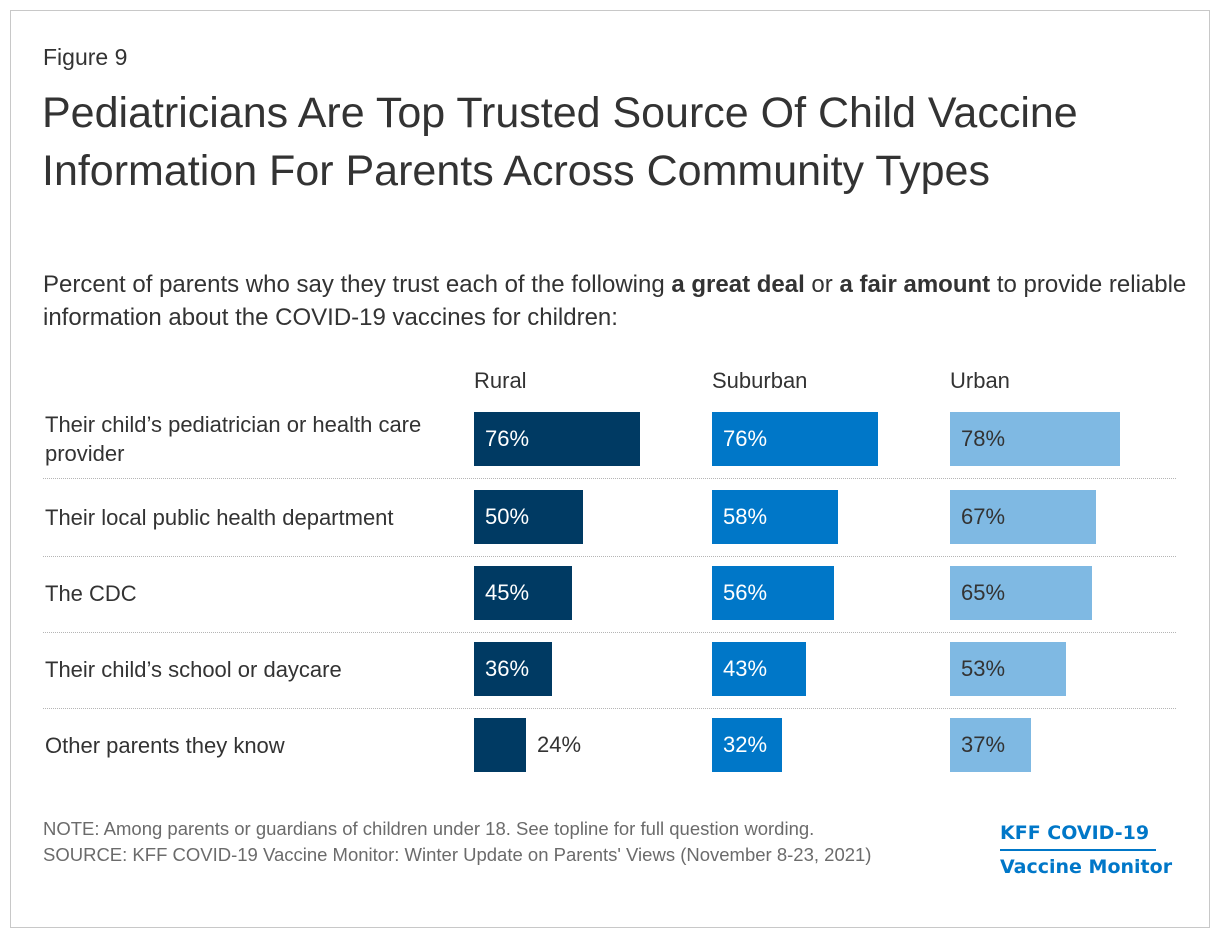  I want to click on bar-value-label: 32%, so click(745, 744).